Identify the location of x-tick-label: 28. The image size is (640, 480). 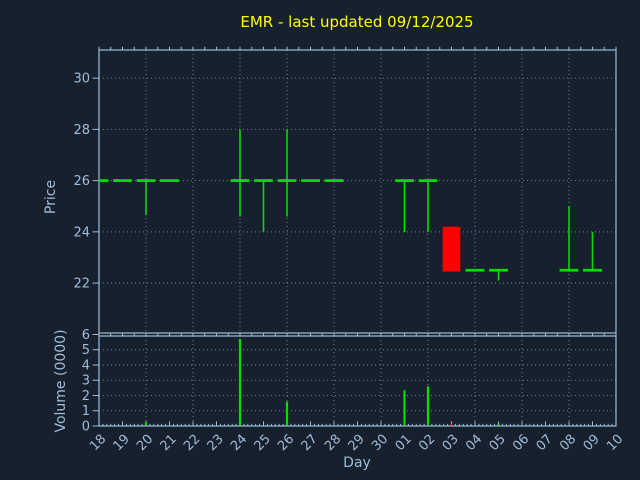
(333, 443).